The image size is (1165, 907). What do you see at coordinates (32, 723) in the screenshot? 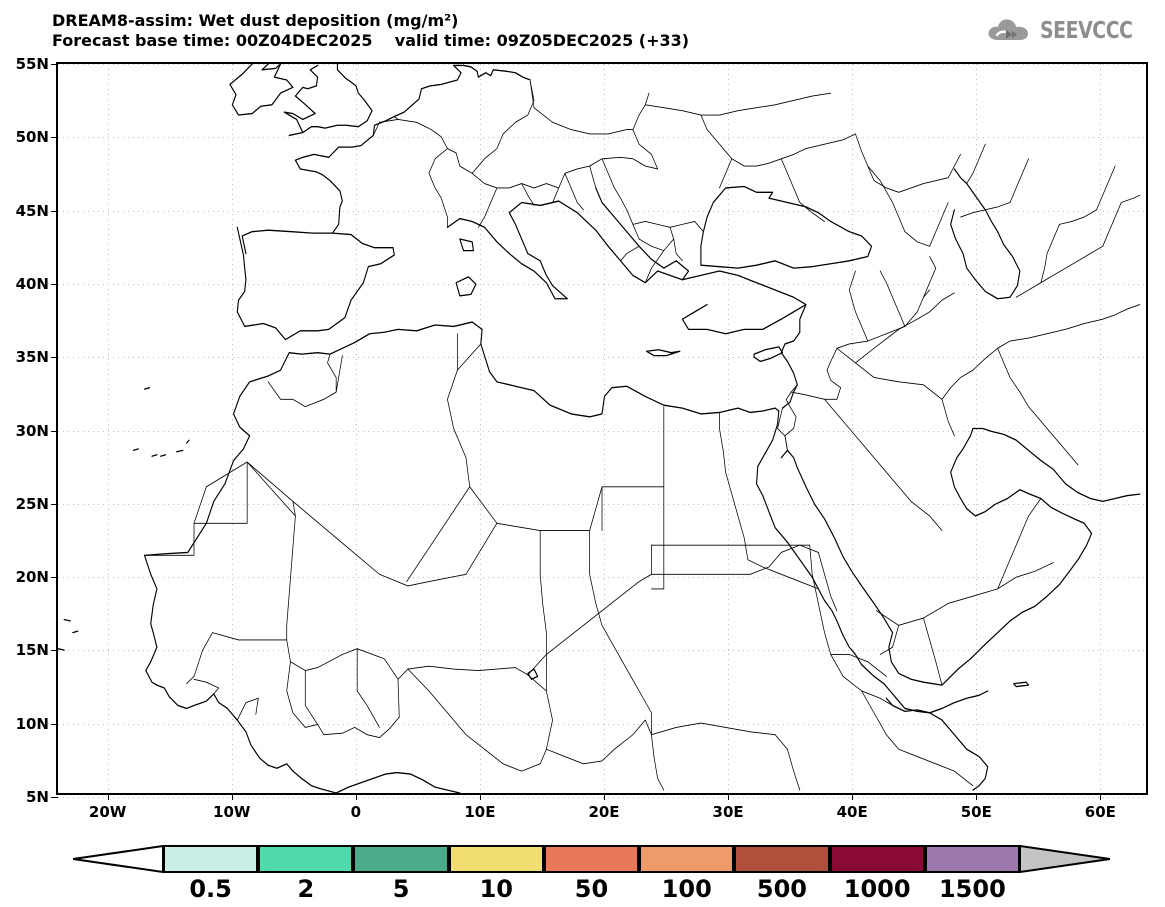
I see `y-tick-label: 10N` at bounding box center [32, 723].